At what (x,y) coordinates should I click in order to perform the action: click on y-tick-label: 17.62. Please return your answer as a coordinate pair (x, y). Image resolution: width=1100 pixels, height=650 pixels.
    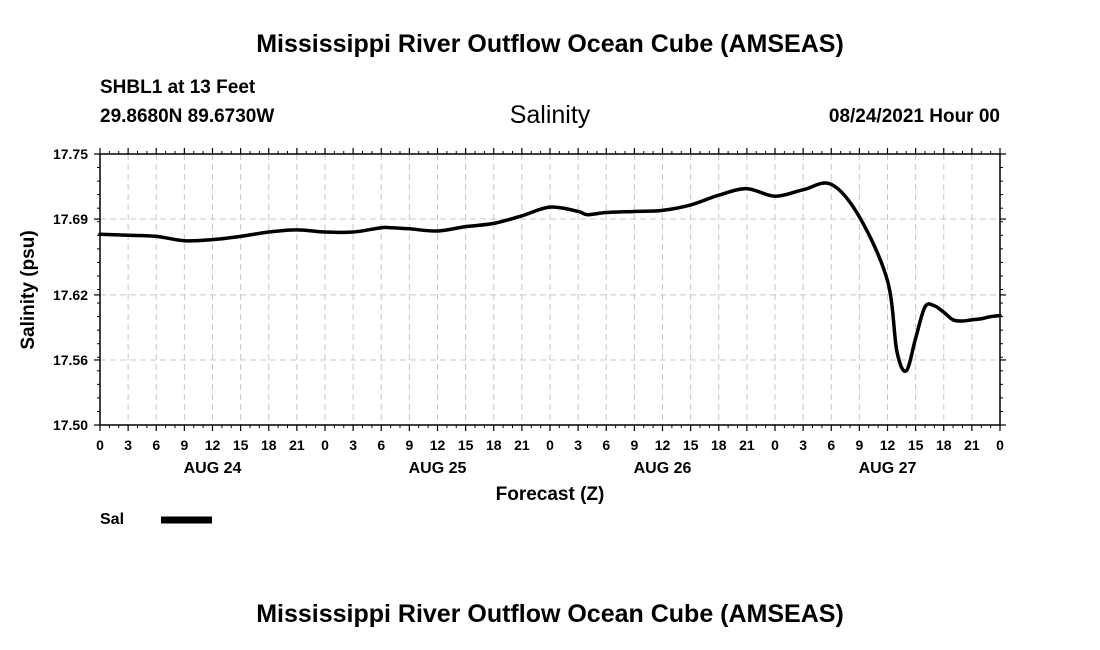
    Looking at the image, I should click on (70, 295).